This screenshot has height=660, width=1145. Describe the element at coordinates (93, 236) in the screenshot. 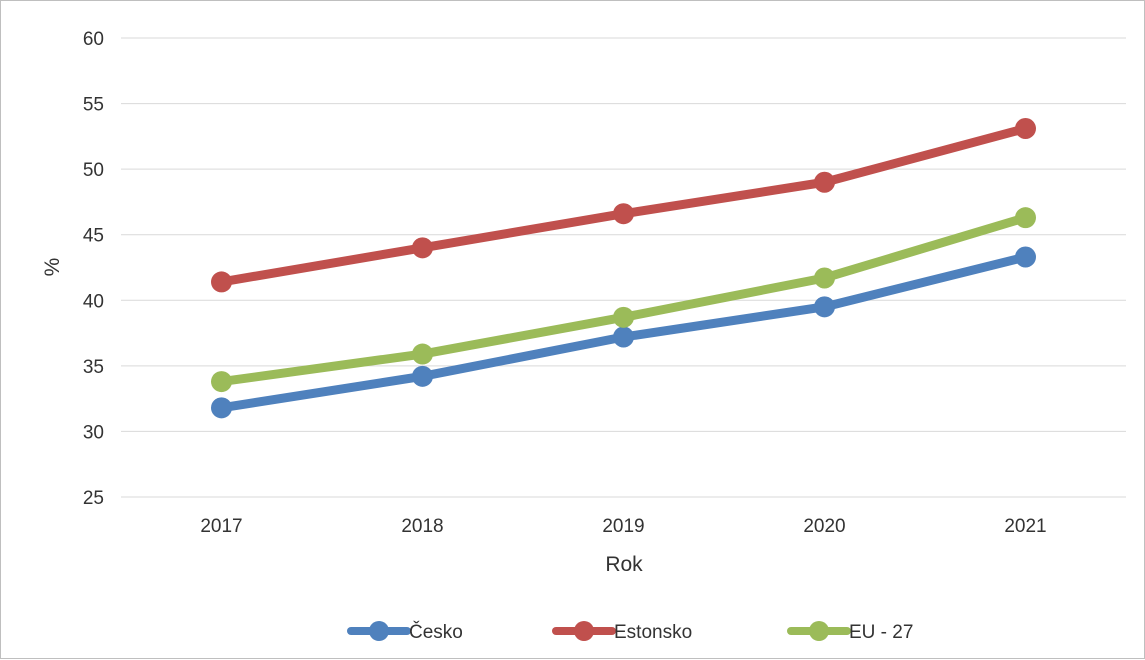

I see `y-tick-label: 45` at that location.